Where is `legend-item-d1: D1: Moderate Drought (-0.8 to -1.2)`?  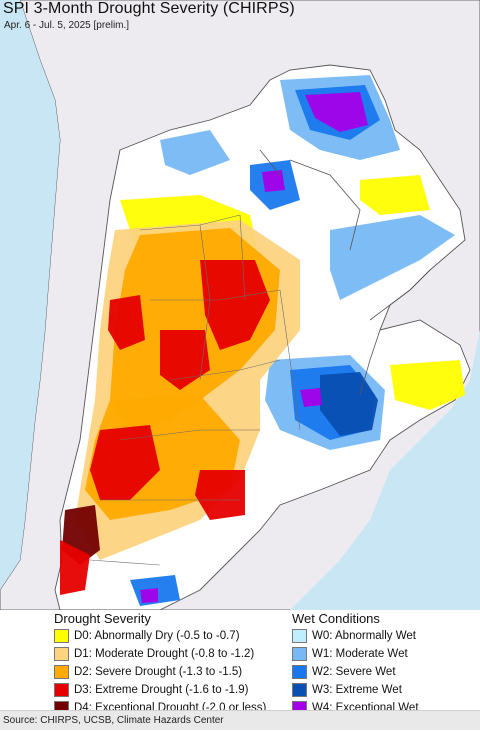 legend-item-d1: D1: Moderate Drought (-0.8 to -1.2) is located at coordinates (160, 654).